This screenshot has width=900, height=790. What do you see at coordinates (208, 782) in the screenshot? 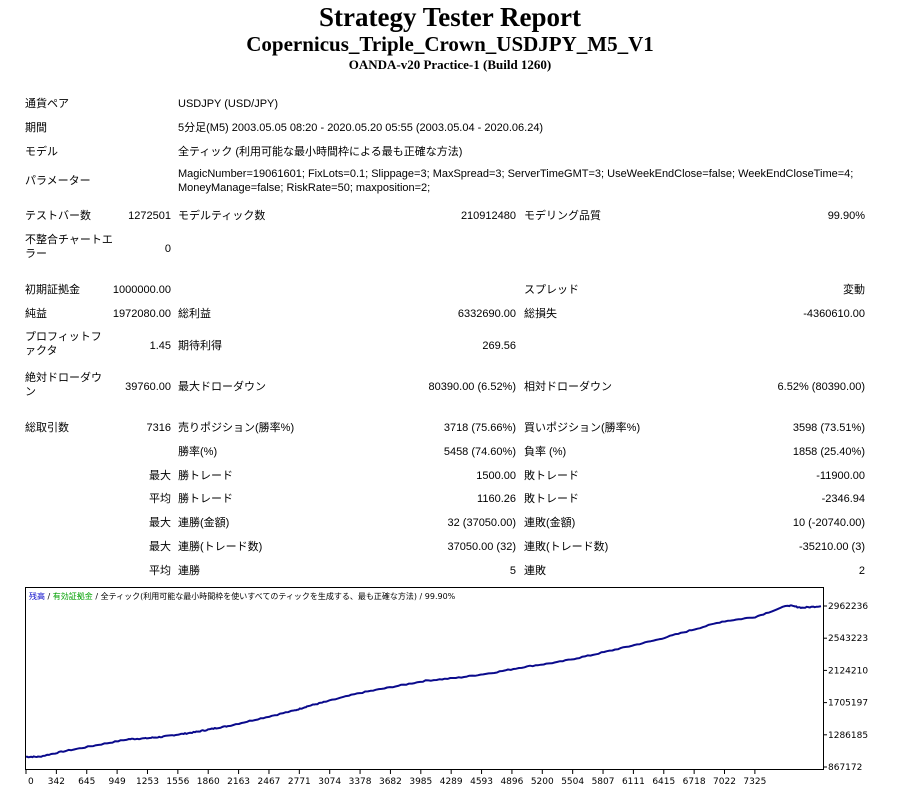
I see `x-tick-label: 1860` at bounding box center [208, 782].